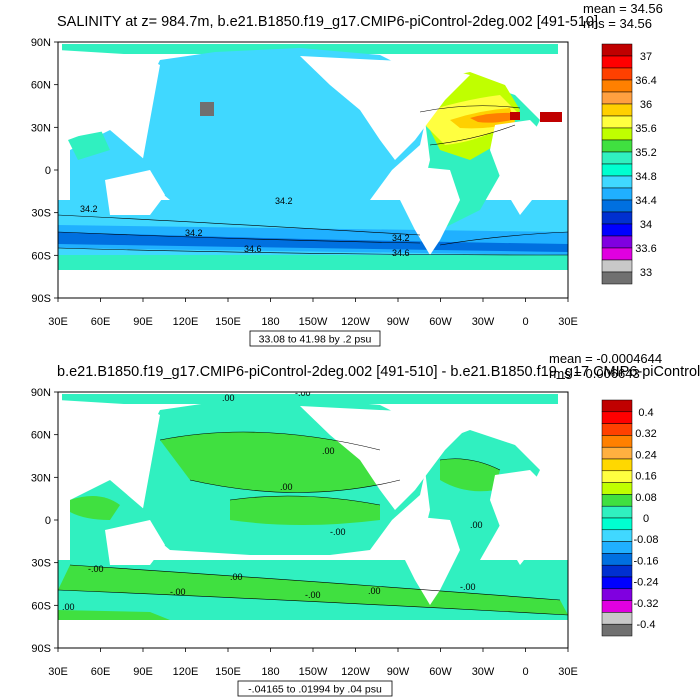 The width and height of the screenshot is (700, 700). Describe the element at coordinates (270, 322) in the screenshot. I see `lon-label: 180` at that location.